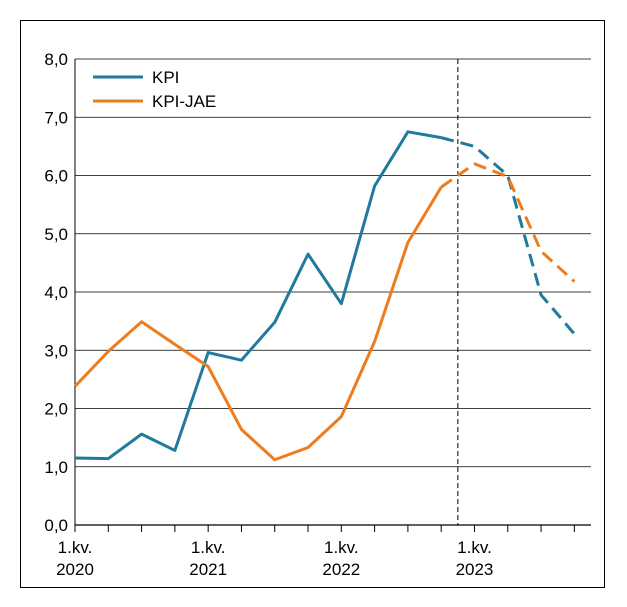 The image size is (627, 607). What do you see at coordinates (56, 350) in the screenshot?
I see `y-tick-label: 3,0` at bounding box center [56, 350].